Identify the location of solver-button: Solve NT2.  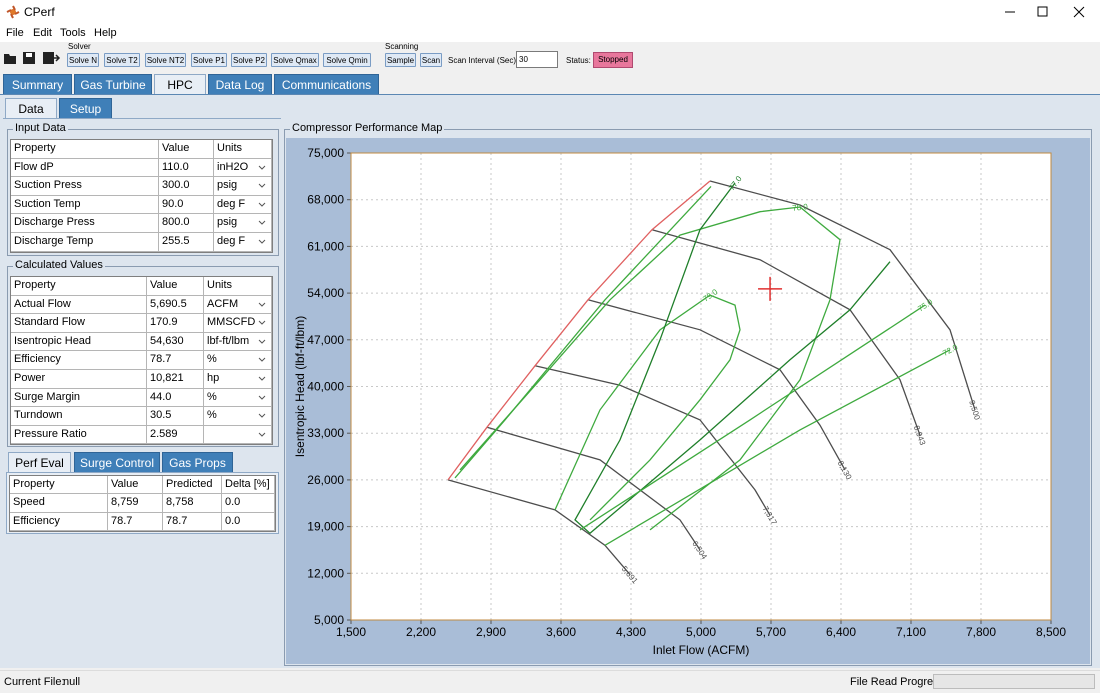
(165, 60).